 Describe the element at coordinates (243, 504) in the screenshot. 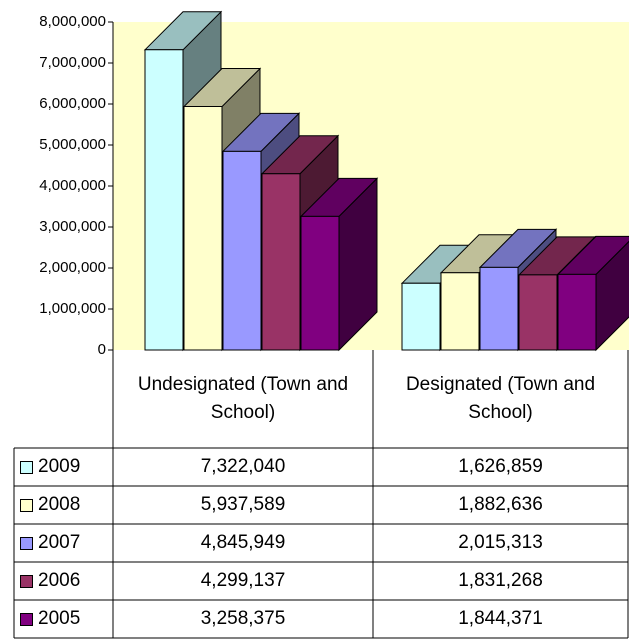

I see `table-value: 5,937,589` at that location.